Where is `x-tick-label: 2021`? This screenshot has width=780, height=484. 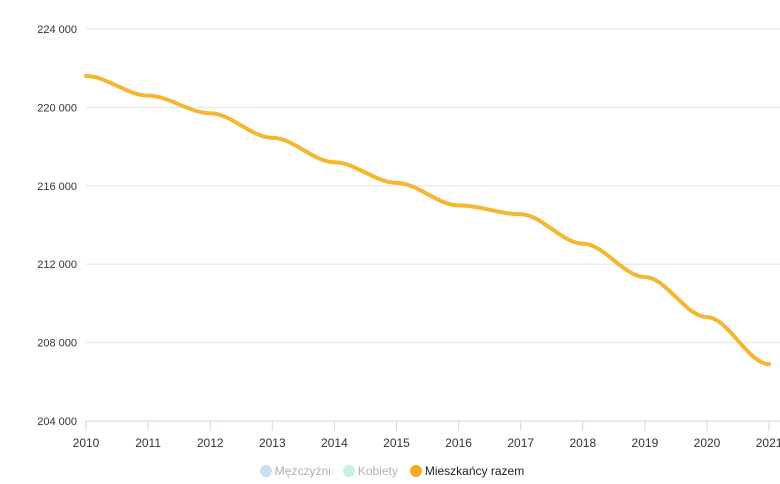 x-tick-label: 2021 is located at coordinates (768, 443).